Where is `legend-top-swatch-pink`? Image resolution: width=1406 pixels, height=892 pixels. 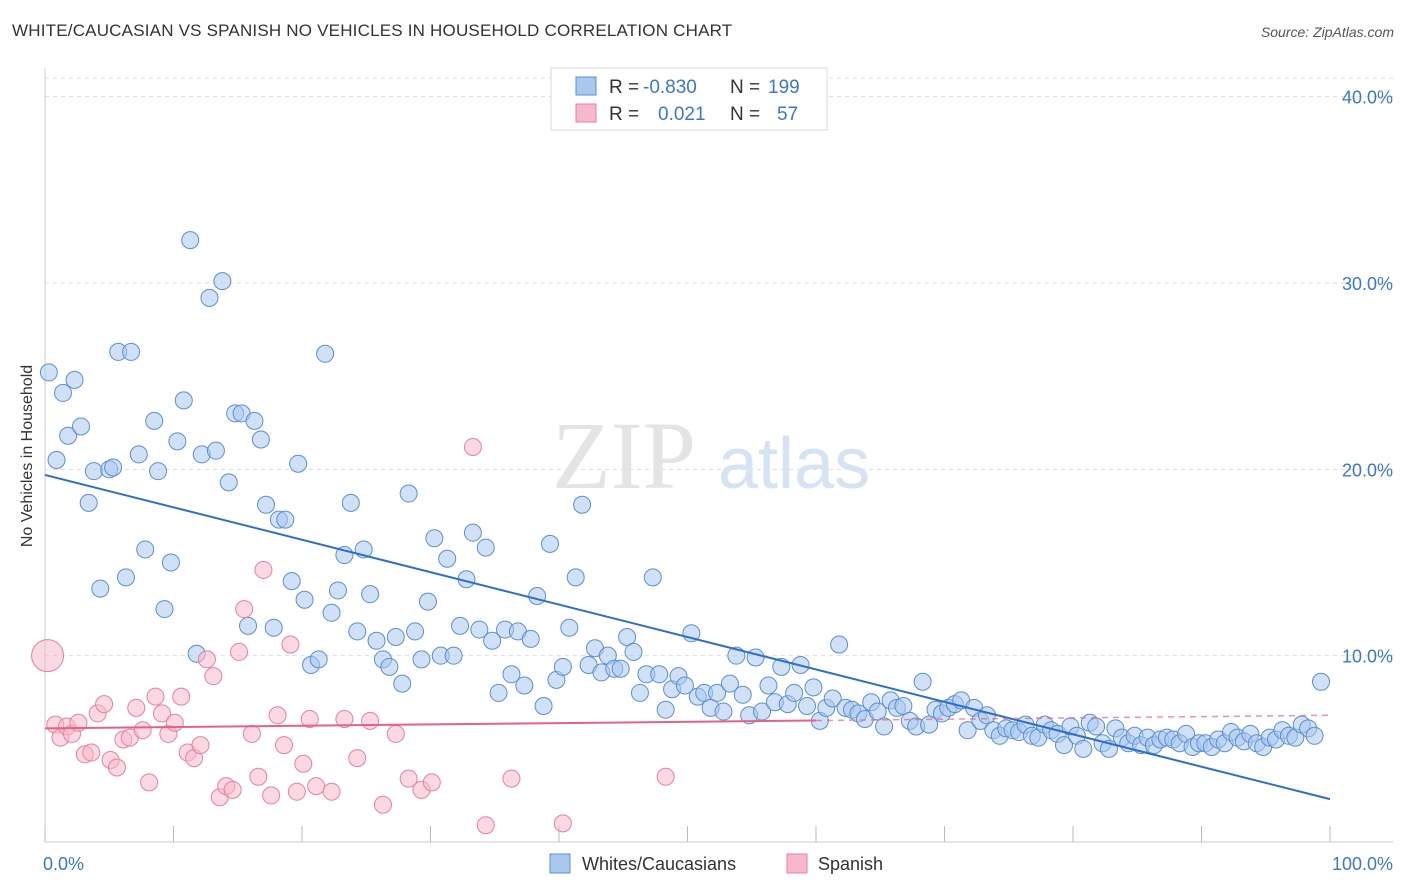 legend-top-swatch-pink is located at coordinates (586, 113).